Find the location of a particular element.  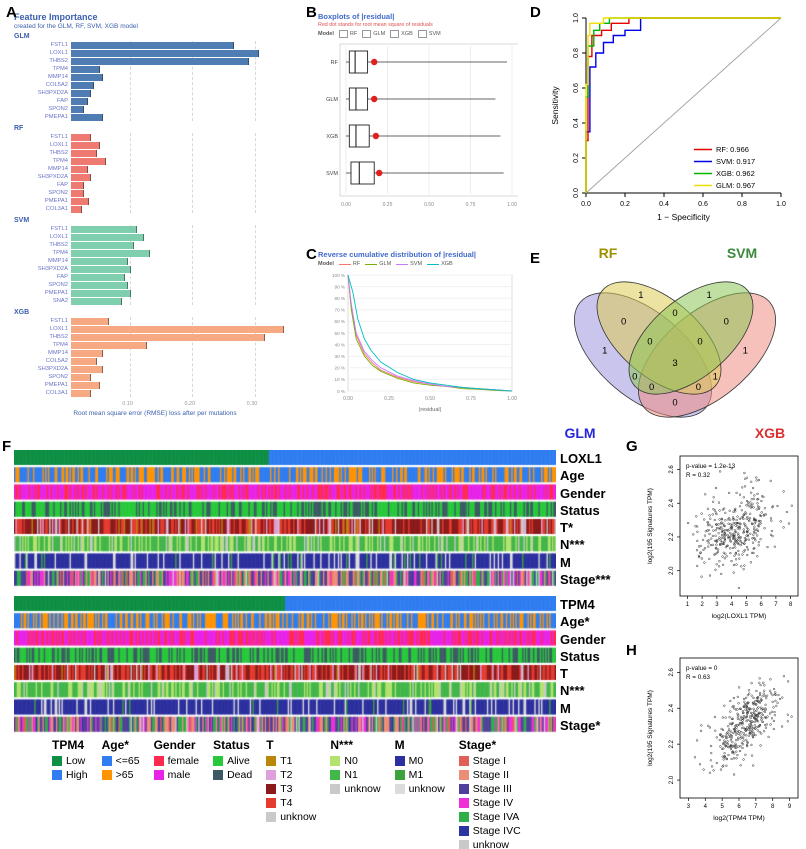

legend-item: >65 is located at coordinates (120, 775).